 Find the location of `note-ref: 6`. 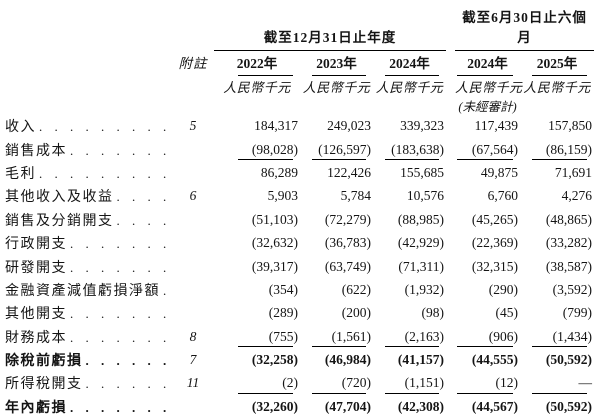

note-ref: 6 is located at coordinates (193, 196).